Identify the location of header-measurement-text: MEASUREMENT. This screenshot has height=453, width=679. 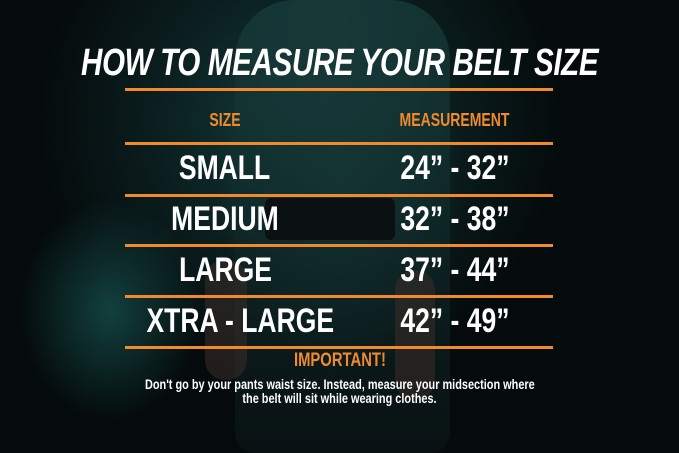
(454, 120).